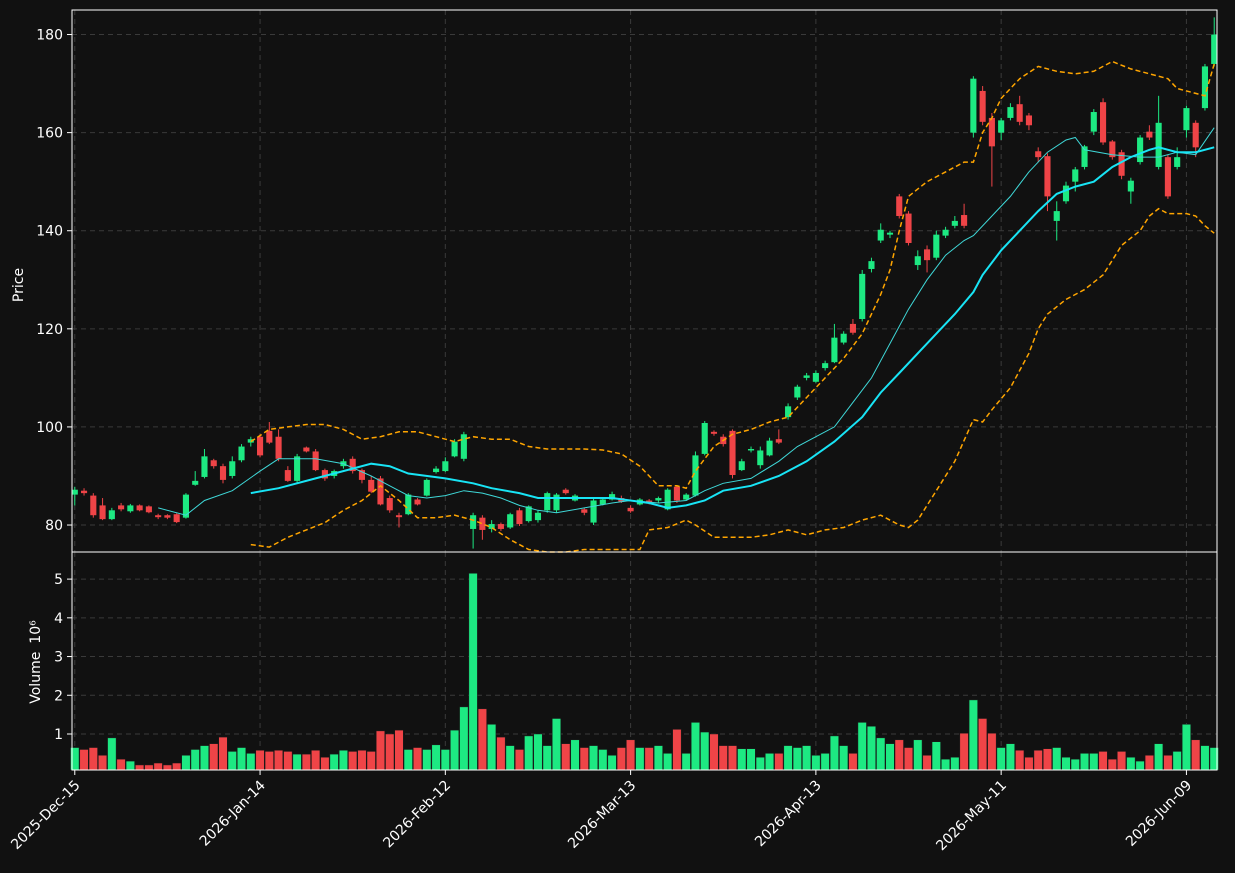 The image size is (1235, 873). I want to click on volume-axis-label: Volume 10⁶, so click(36, 662).